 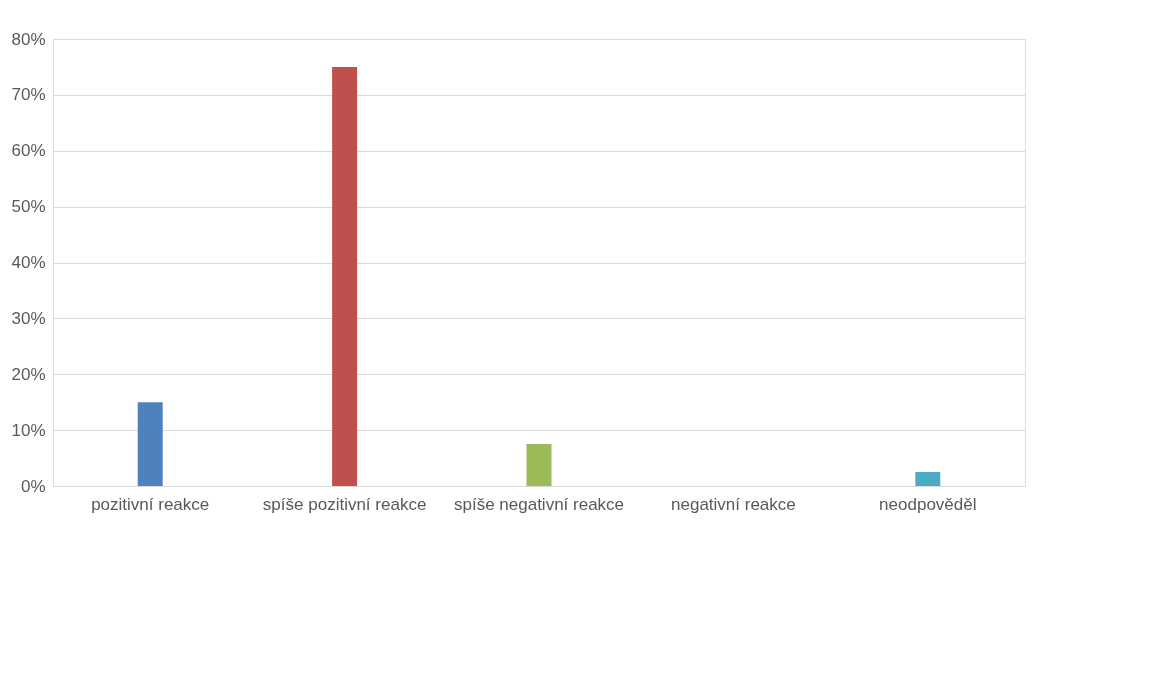 What do you see at coordinates (28, 262) in the screenshot?
I see `y-tick-label: 40%` at bounding box center [28, 262].